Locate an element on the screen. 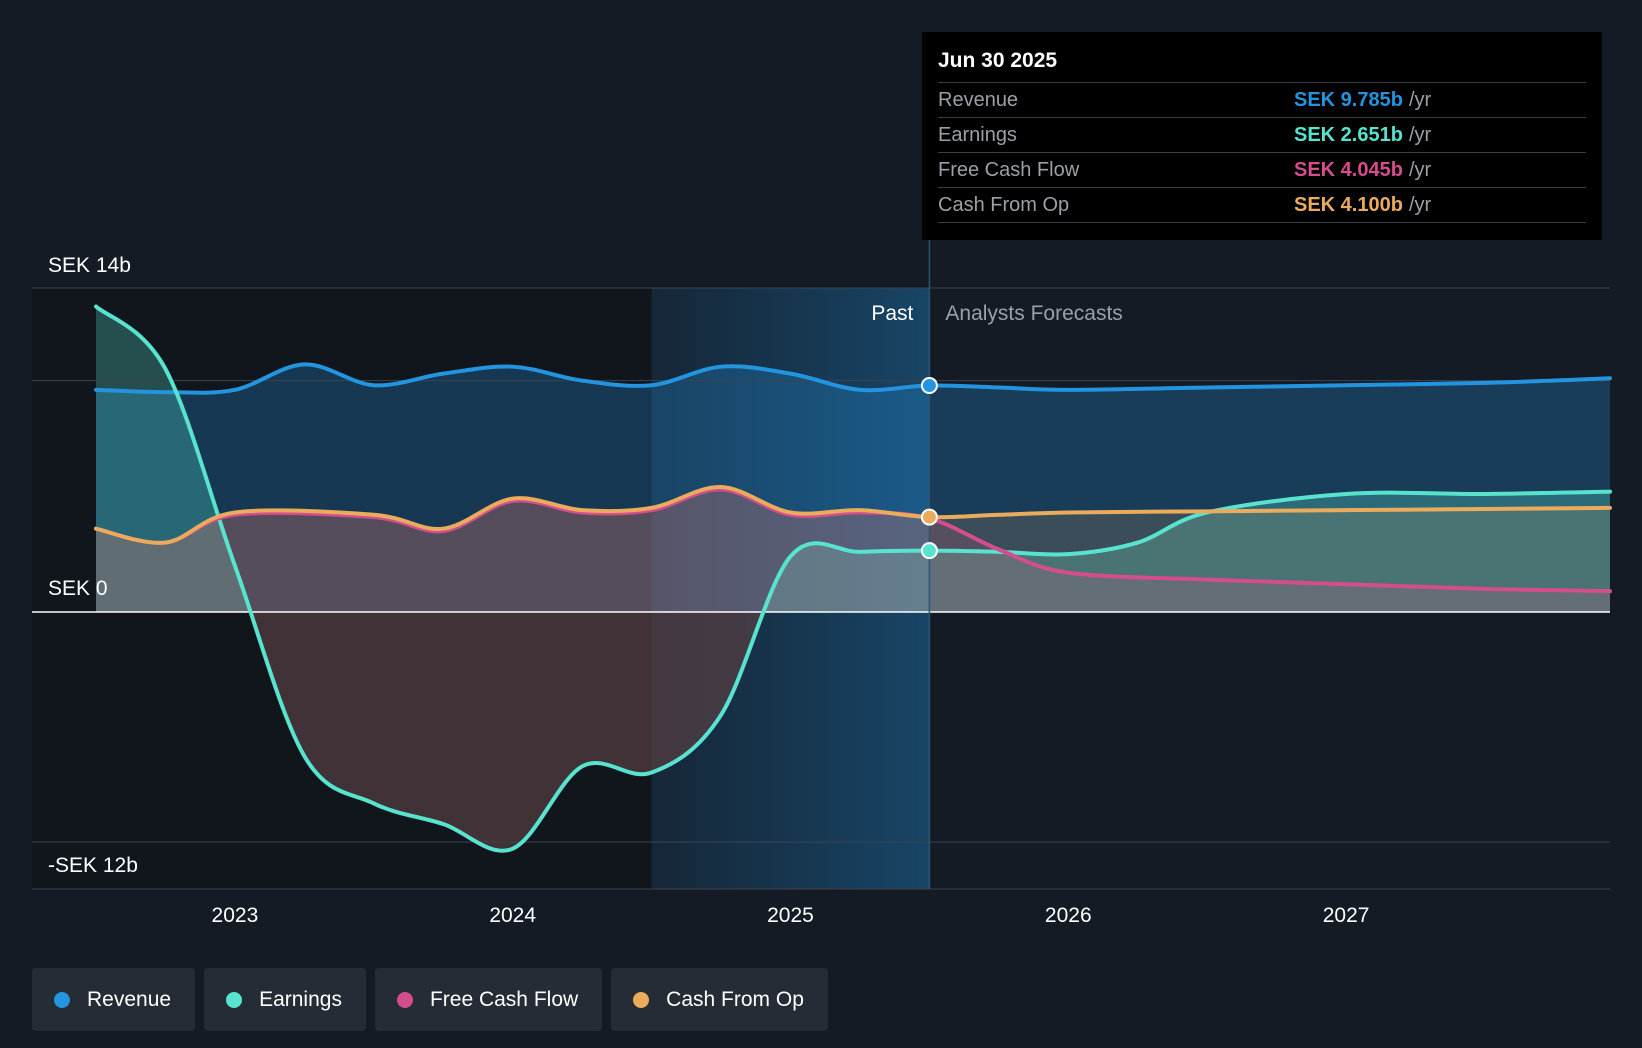  x-tick-label: 2027 is located at coordinates (1346, 915).